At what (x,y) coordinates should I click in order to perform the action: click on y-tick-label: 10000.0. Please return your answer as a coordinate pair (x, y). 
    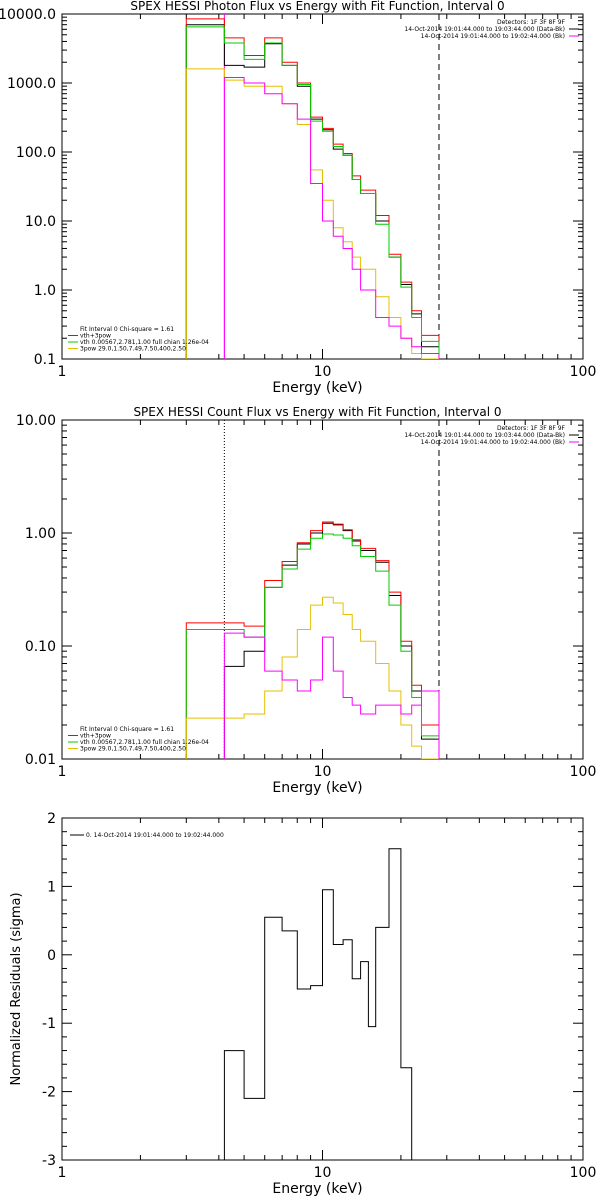
    Looking at the image, I should click on (28, 15).